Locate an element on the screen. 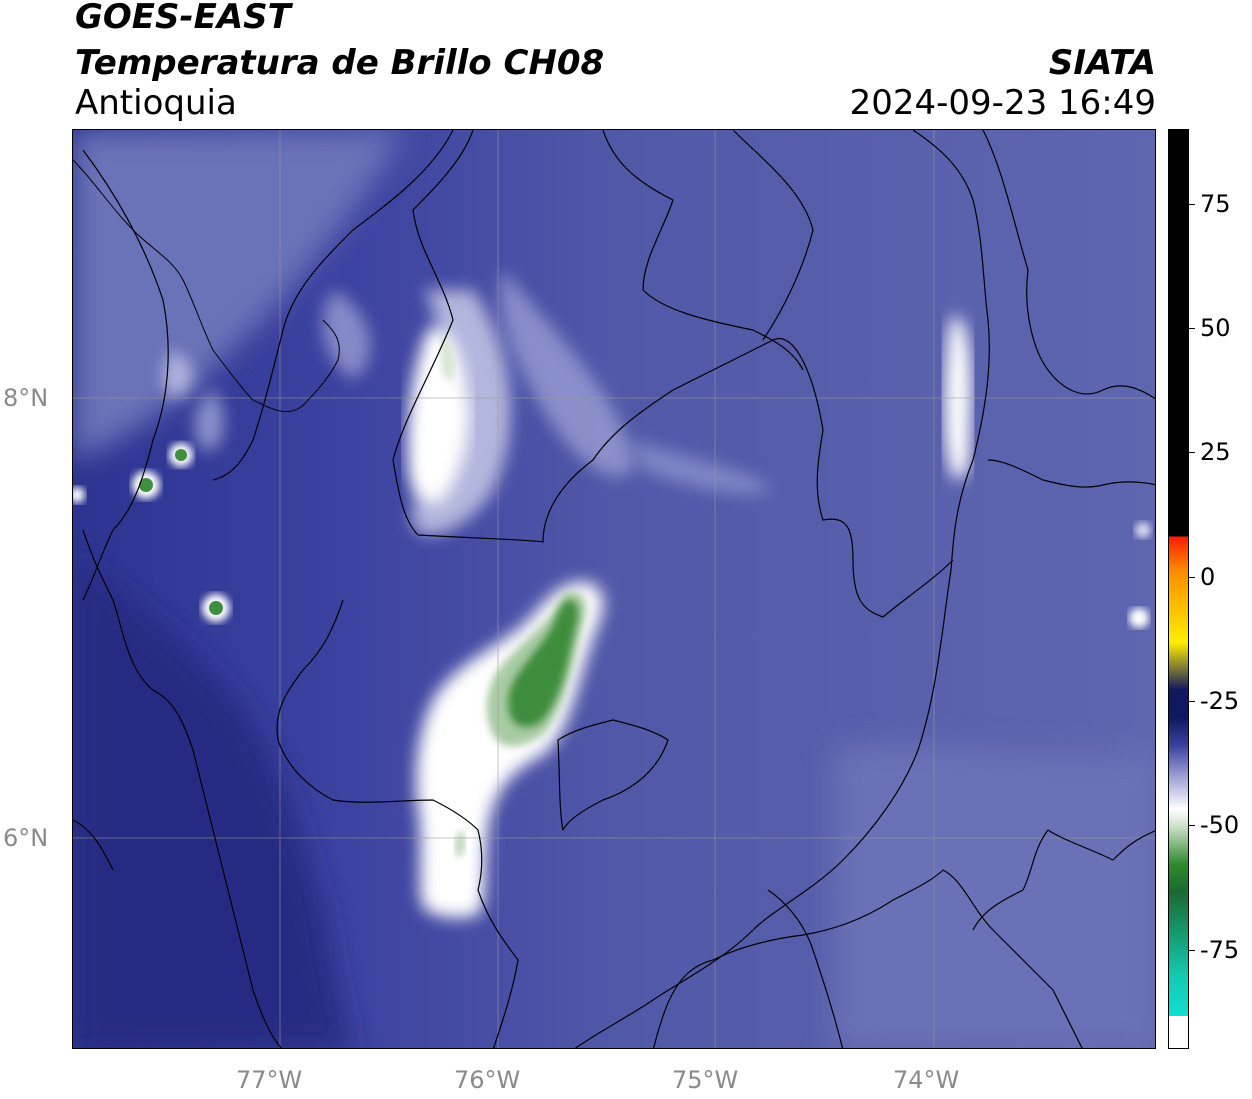  lat-label-8n: 8°N is located at coordinates (26, 398).